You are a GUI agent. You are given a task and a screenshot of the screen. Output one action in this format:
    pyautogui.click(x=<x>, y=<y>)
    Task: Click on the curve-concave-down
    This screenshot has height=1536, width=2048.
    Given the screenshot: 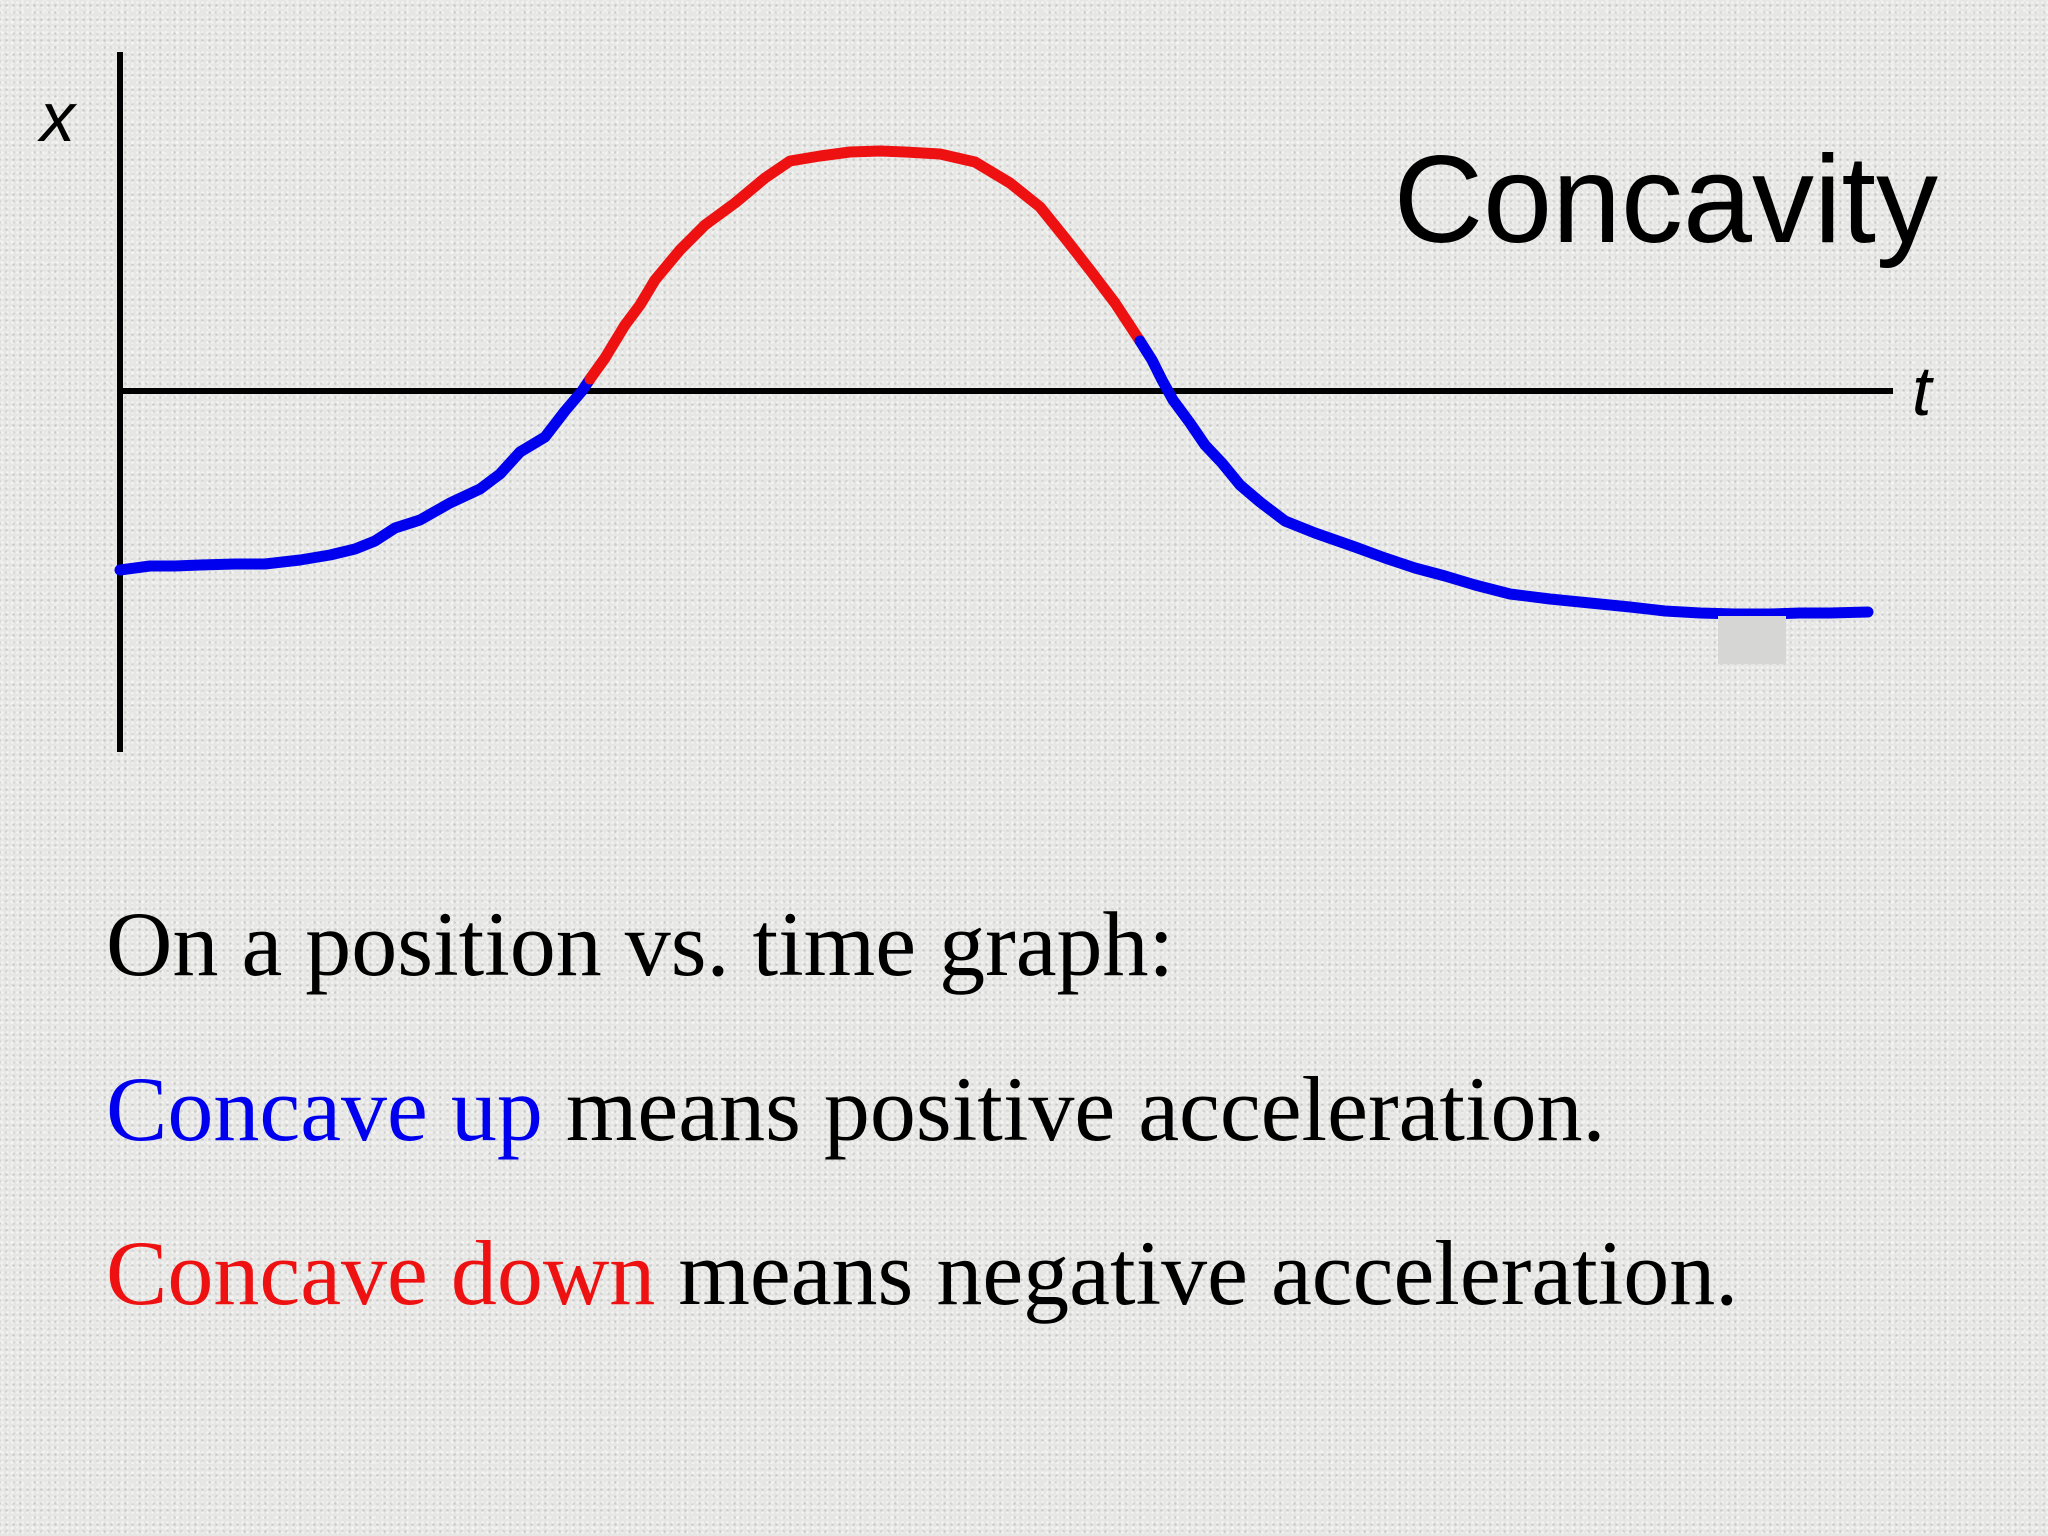 What is the action you would take?
    pyautogui.click(x=865, y=265)
    